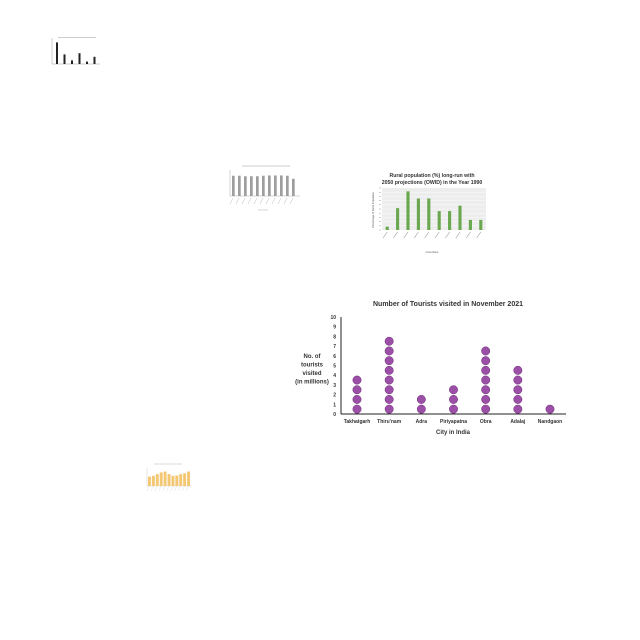  Describe the element at coordinates (334, 357) in the screenshot. I see `y-tick-label: 6` at that location.